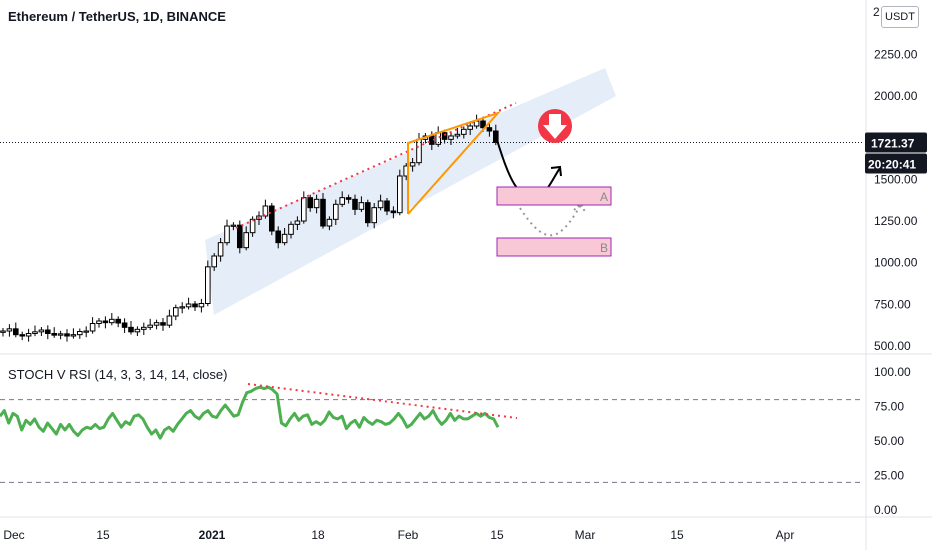 The height and width of the screenshot is (550, 932). Describe the element at coordinates (889, 476) in the screenshot. I see `stoch-axis-tick-label: 25.00` at that location.